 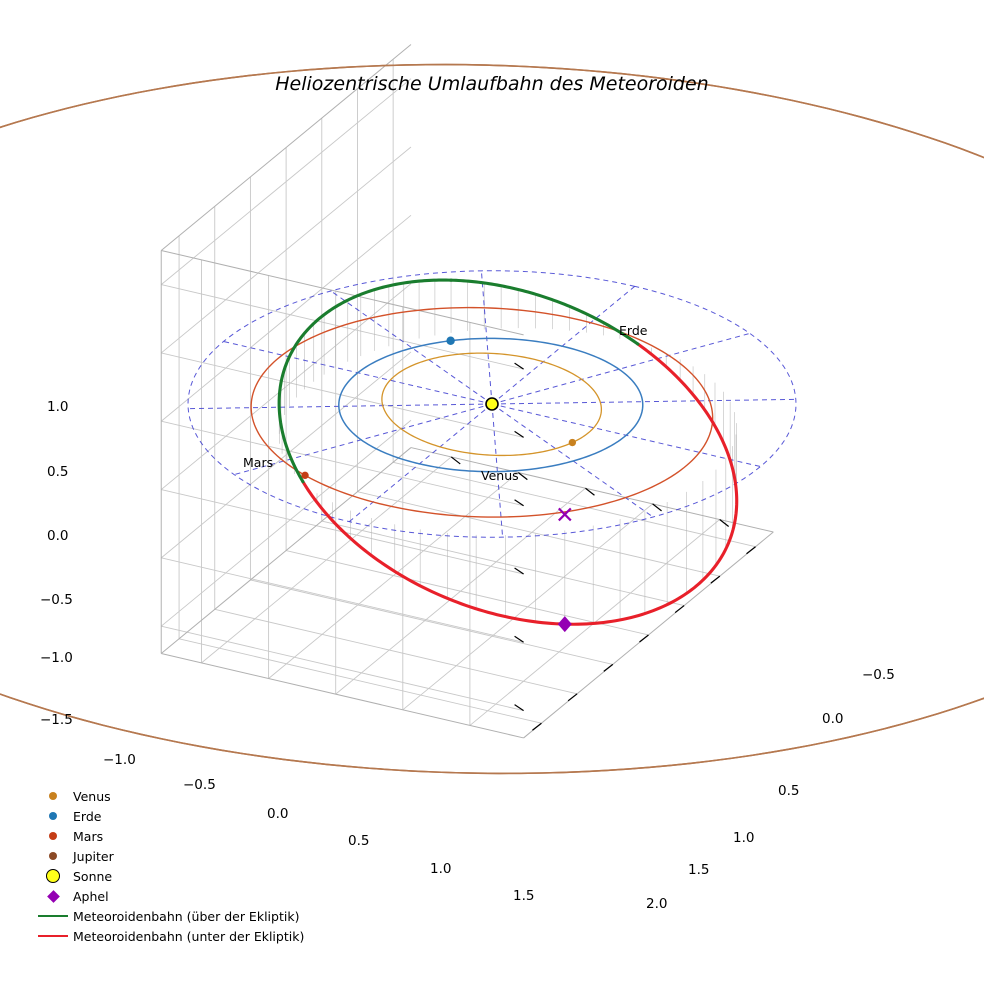 What do you see at coordinates (58, 536) in the screenshot?
I see `z-tick-label: 0.0` at bounding box center [58, 536].